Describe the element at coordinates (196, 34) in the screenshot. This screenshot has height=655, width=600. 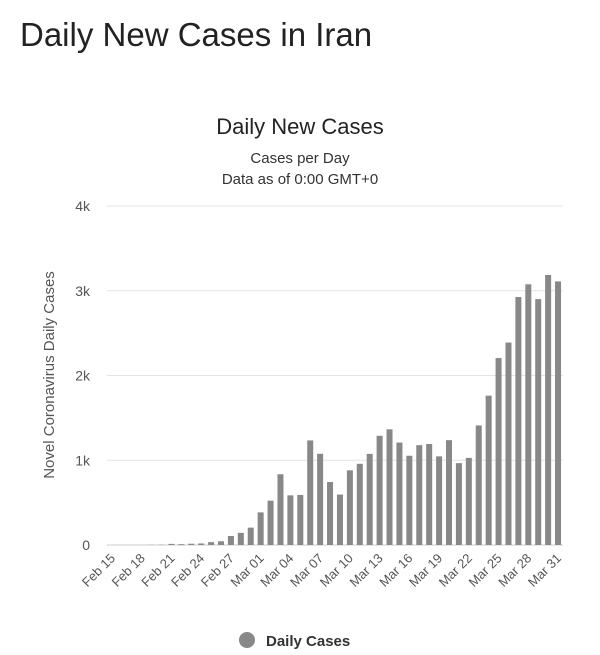
I see `page-title: Daily New Cases in Iran` at that location.